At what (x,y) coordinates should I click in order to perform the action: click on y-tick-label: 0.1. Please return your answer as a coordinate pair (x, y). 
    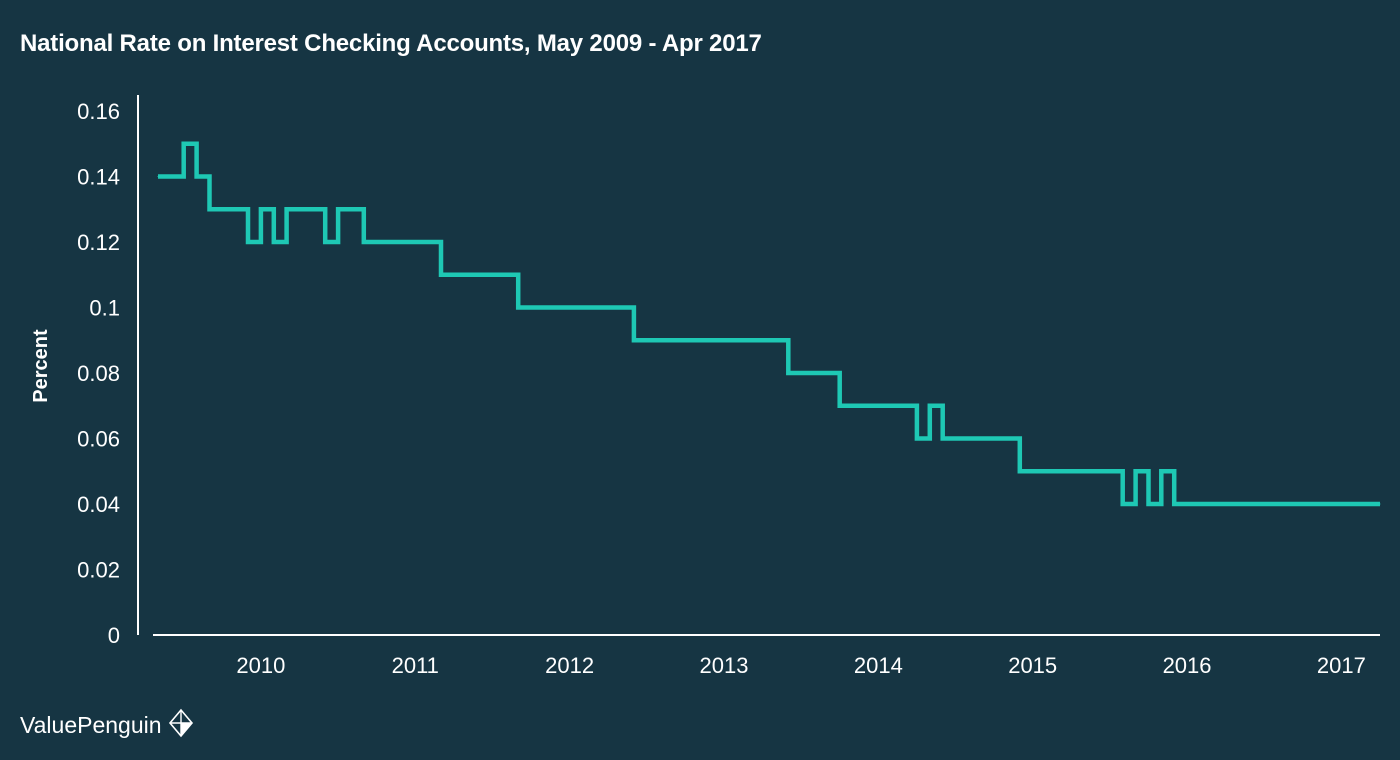
    Looking at the image, I should click on (104, 308).